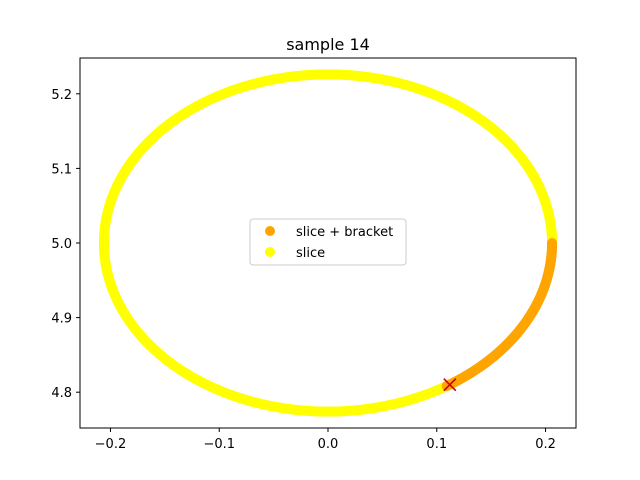 This screenshot has height=480, width=640. What do you see at coordinates (270, 231) in the screenshot?
I see `legend-marker-slice-bracket` at bounding box center [270, 231].